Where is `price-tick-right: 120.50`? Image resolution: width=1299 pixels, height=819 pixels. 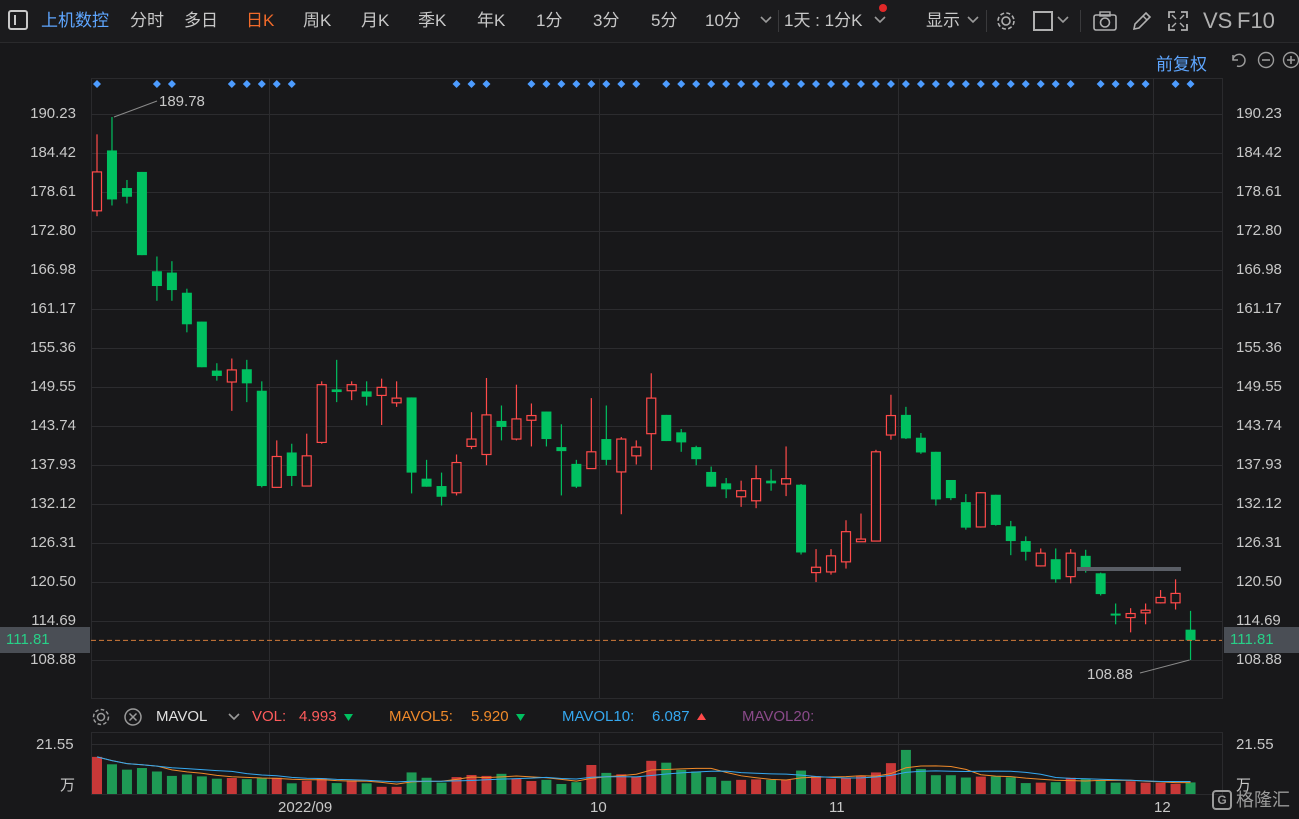 price-tick-right: 120.50 is located at coordinates (1259, 581).